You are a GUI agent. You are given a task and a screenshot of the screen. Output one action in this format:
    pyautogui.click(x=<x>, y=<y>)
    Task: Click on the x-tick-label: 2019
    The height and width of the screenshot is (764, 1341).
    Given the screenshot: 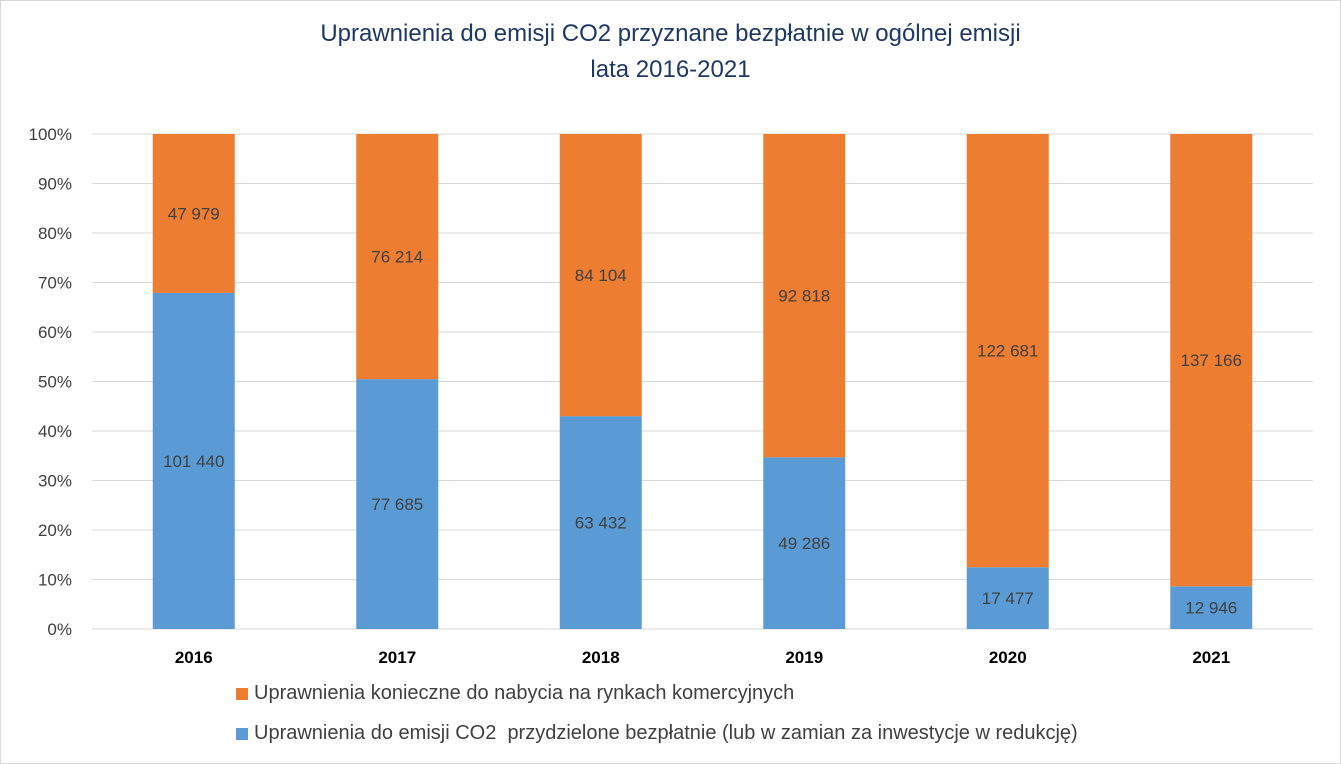 What is the action you would take?
    pyautogui.click(x=804, y=657)
    